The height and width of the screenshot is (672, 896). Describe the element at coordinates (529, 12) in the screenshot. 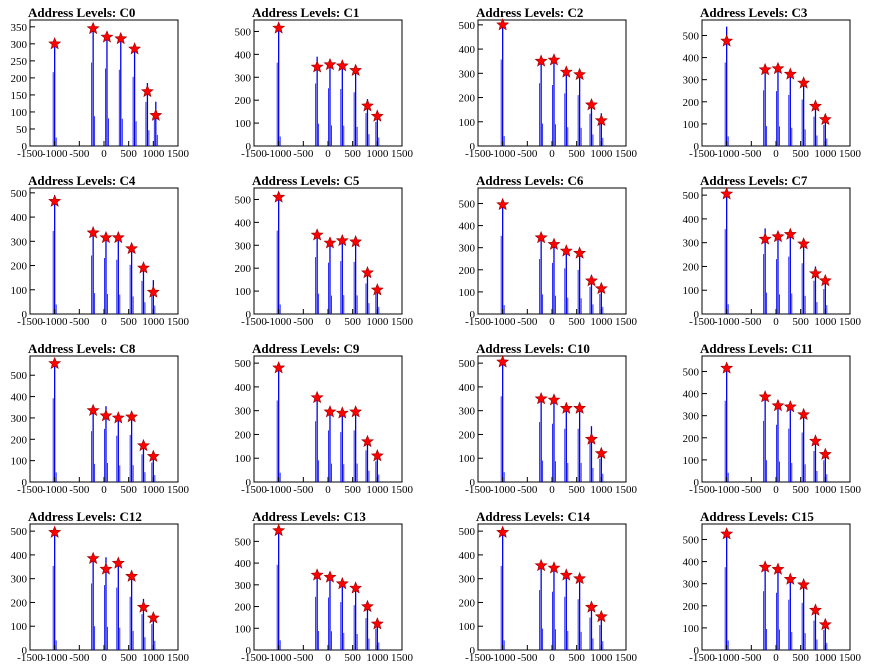

I see `chart-title: Address Levels: C2` at that location.